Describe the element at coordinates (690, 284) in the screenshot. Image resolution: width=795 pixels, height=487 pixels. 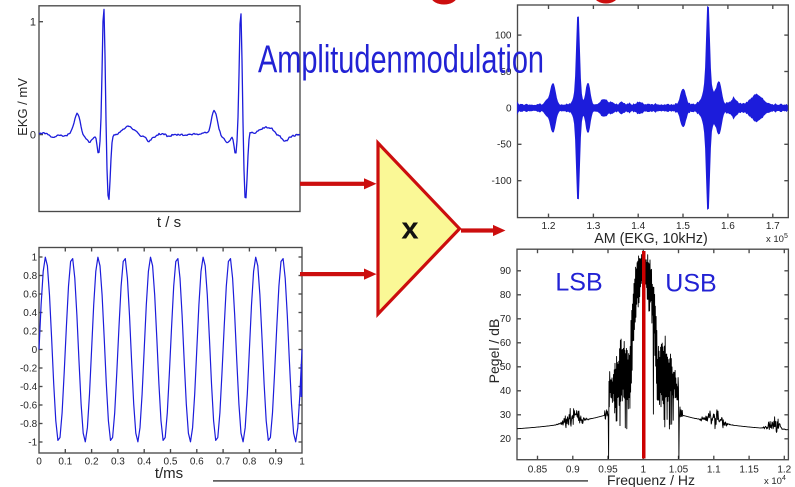
I see `svg-text: USB` at that location.